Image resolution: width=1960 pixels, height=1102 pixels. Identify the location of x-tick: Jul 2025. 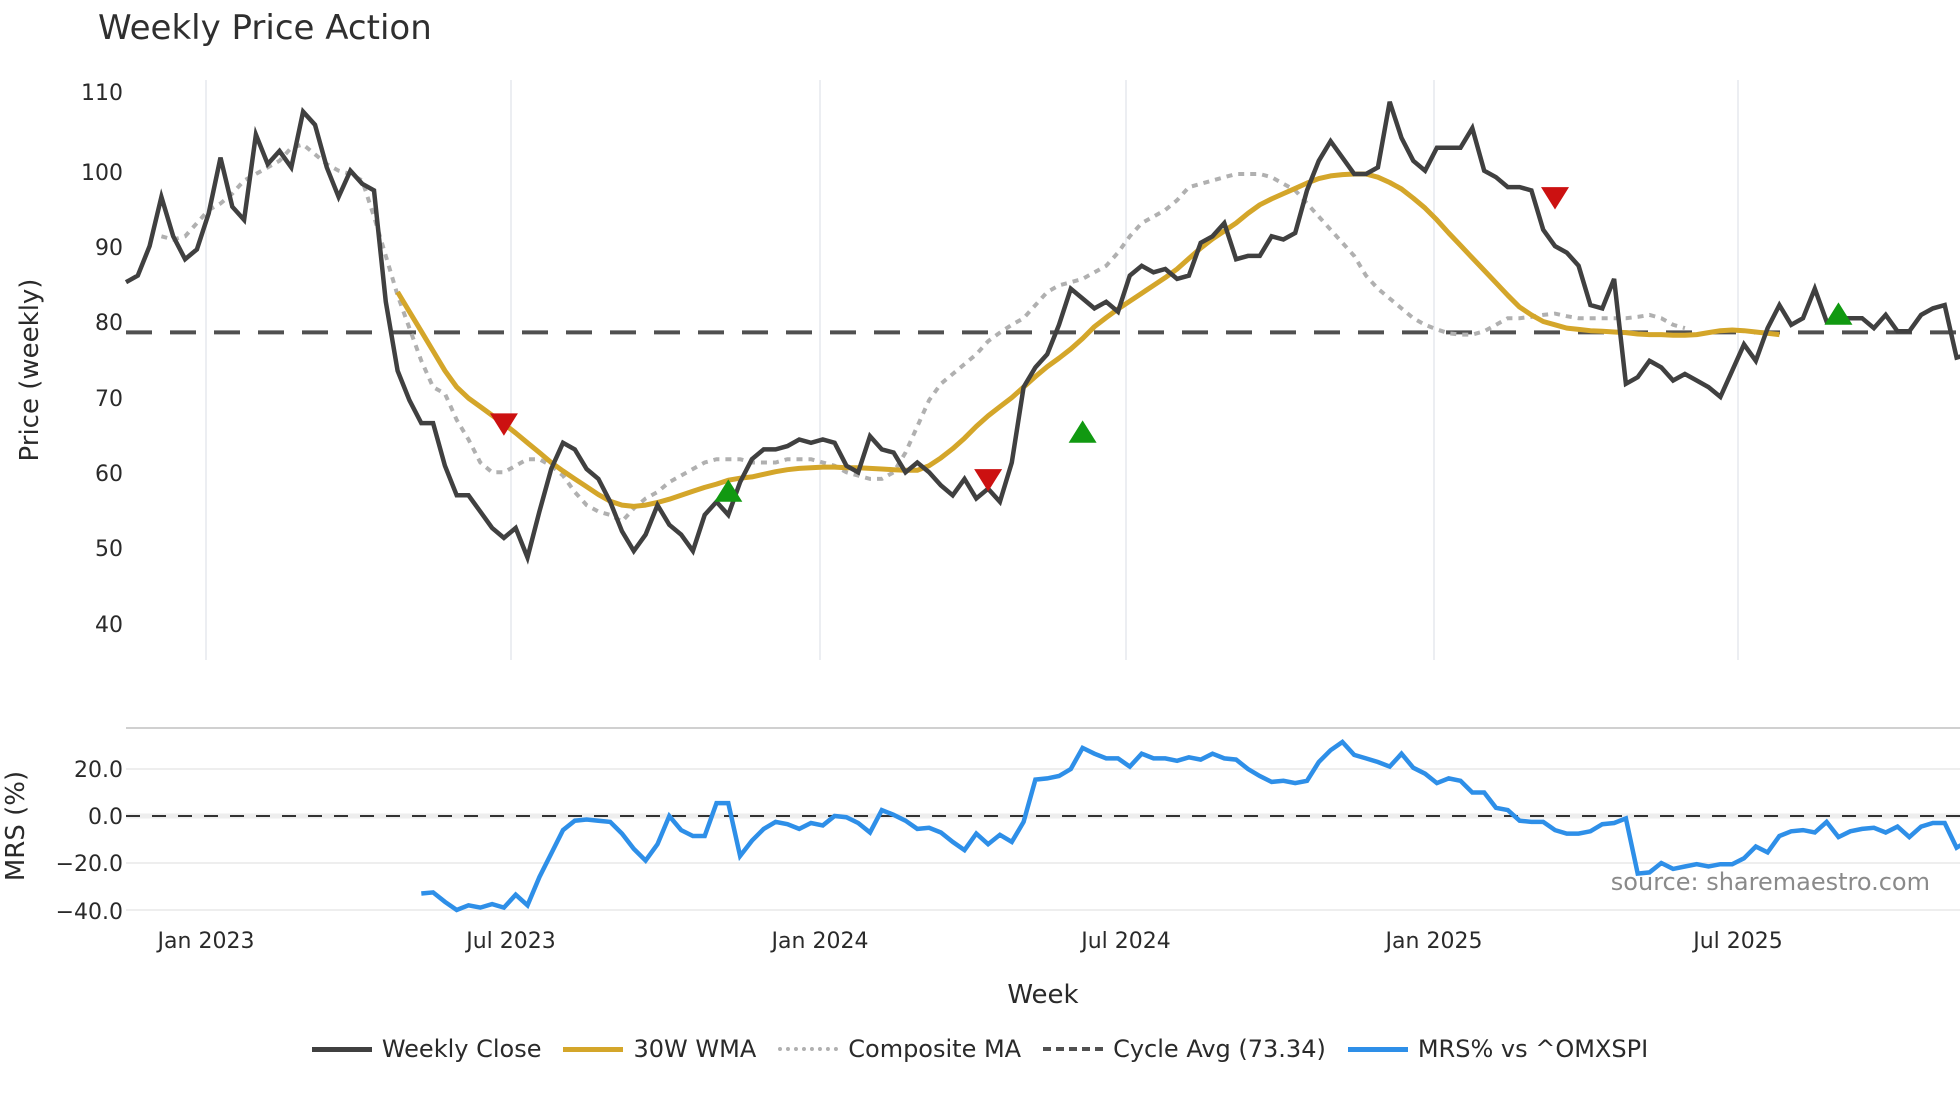
(1737, 941).